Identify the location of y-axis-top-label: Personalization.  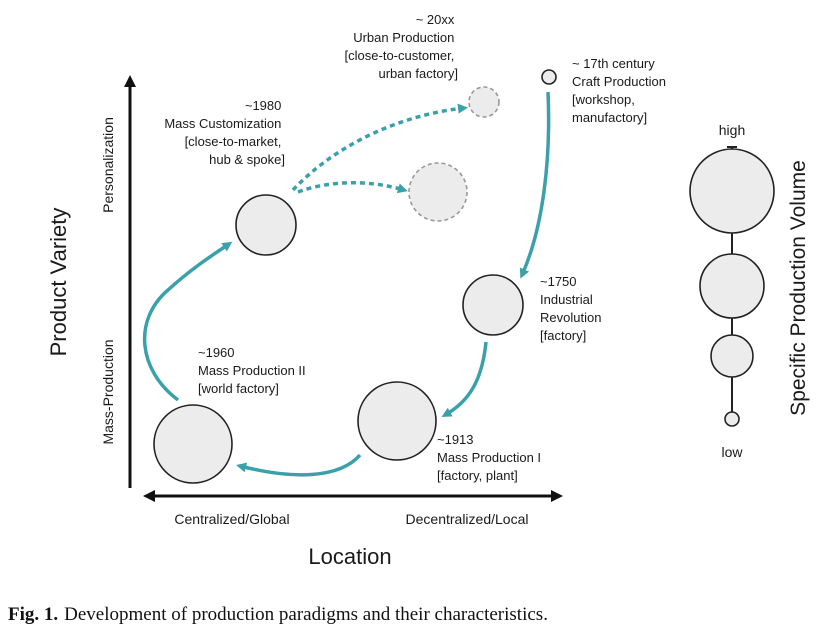
(108, 165).